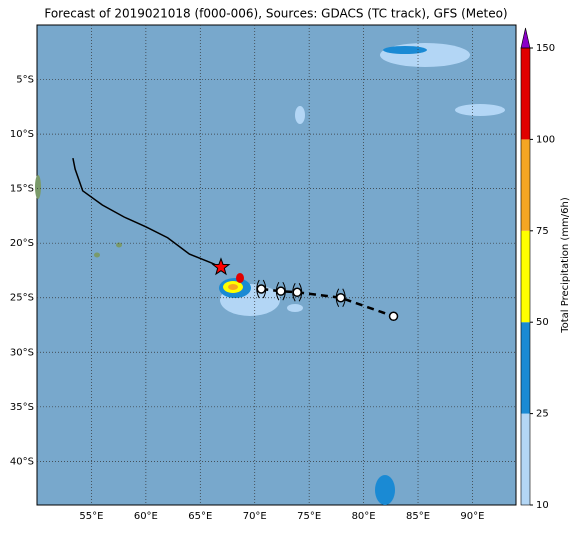  What do you see at coordinates (147, 212) in the screenshot?
I see `past-track` at bounding box center [147, 212].